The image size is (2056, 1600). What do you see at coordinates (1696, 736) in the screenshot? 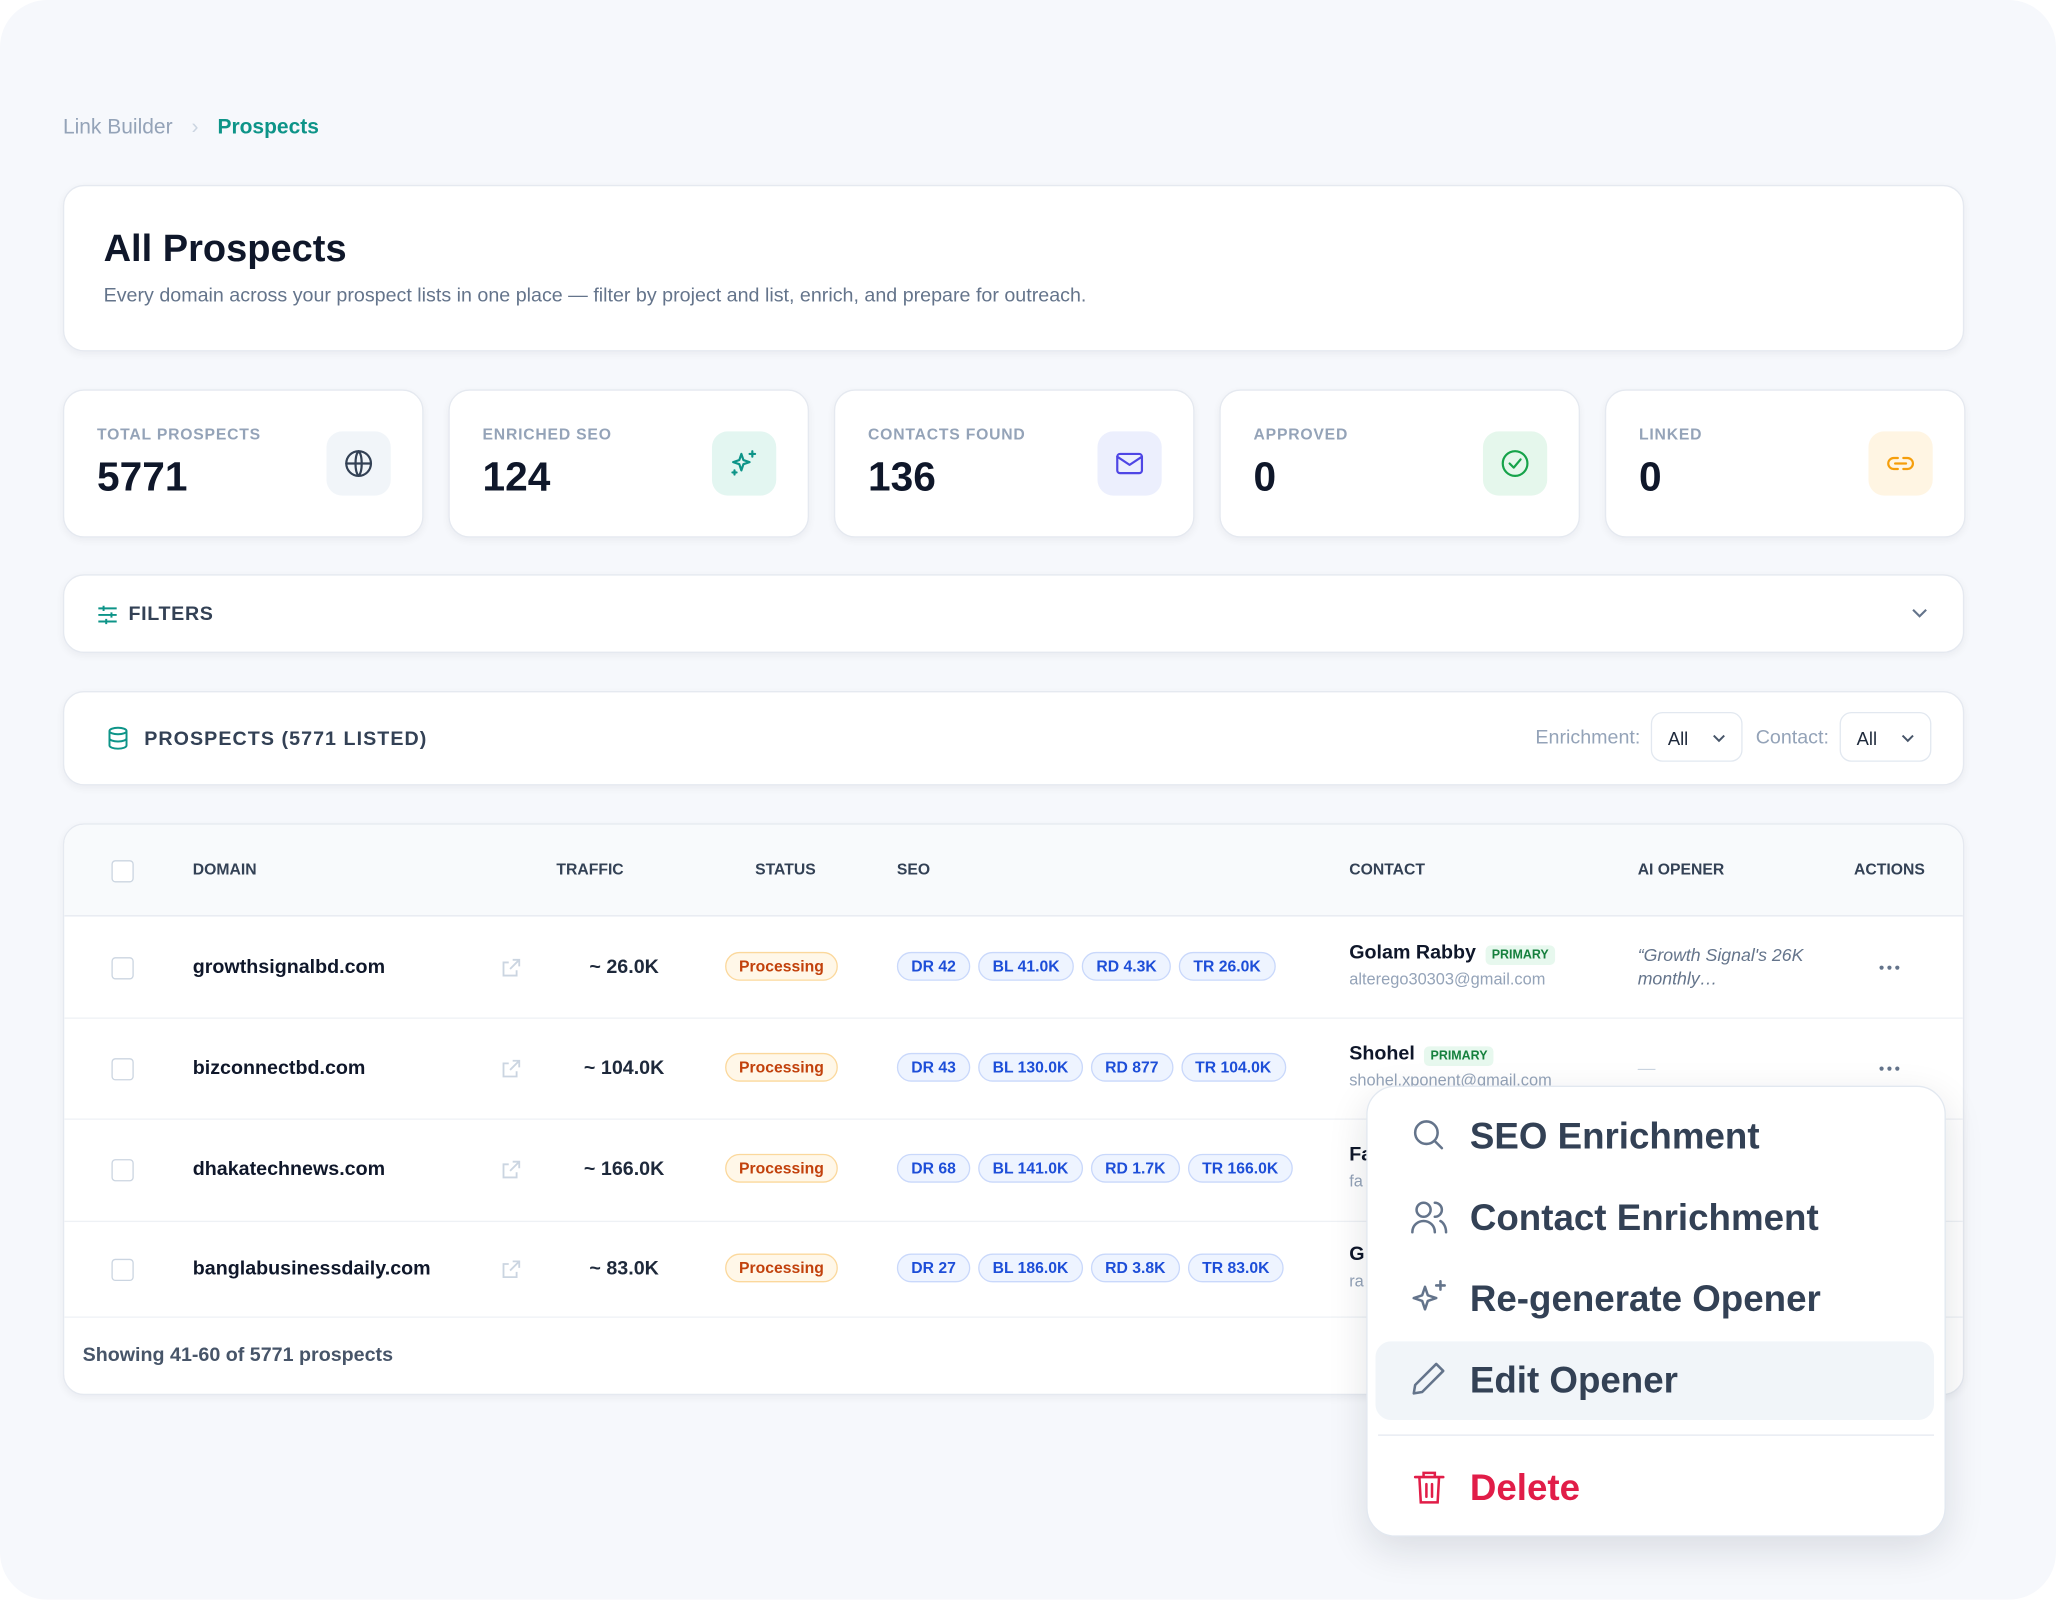
I see `enrichment-select: All` at bounding box center [1696, 736].